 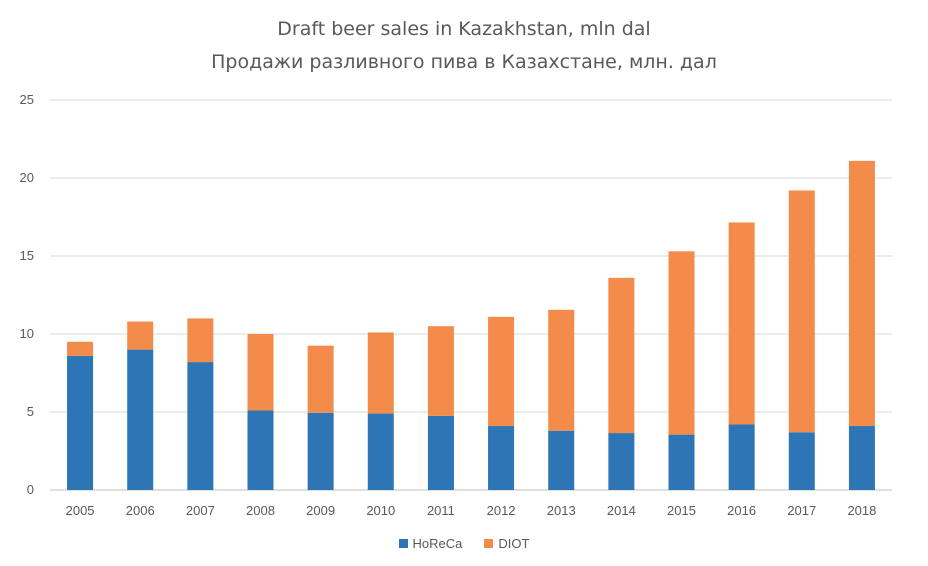 What do you see at coordinates (380, 451) in the screenshot?
I see `bar-horeca-2010` at bounding box center [380, 451].